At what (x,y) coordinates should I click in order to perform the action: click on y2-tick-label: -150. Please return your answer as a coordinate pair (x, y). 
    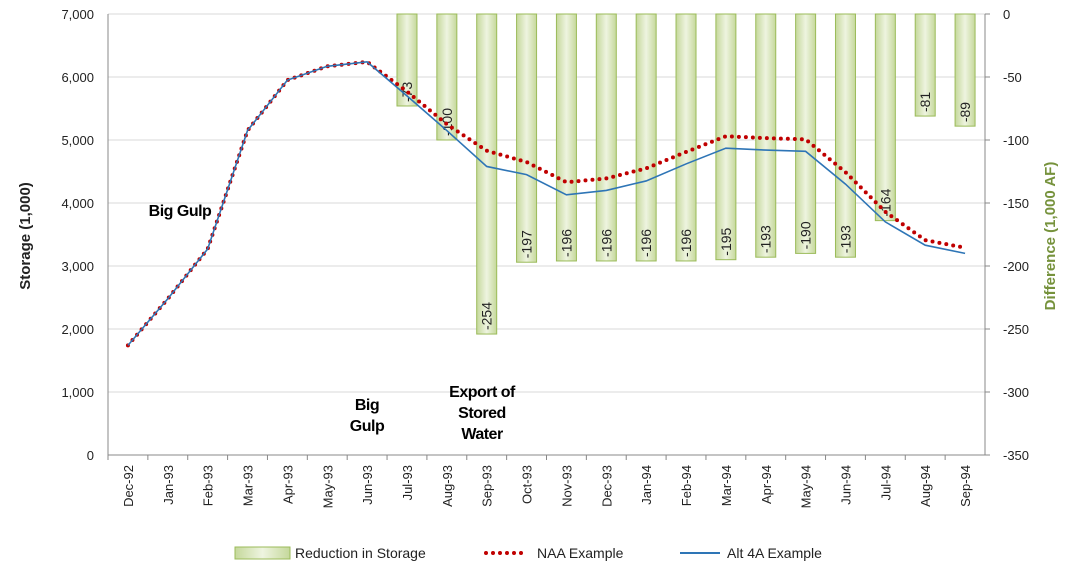
    Looking at the image, I should click on (1016, 203).